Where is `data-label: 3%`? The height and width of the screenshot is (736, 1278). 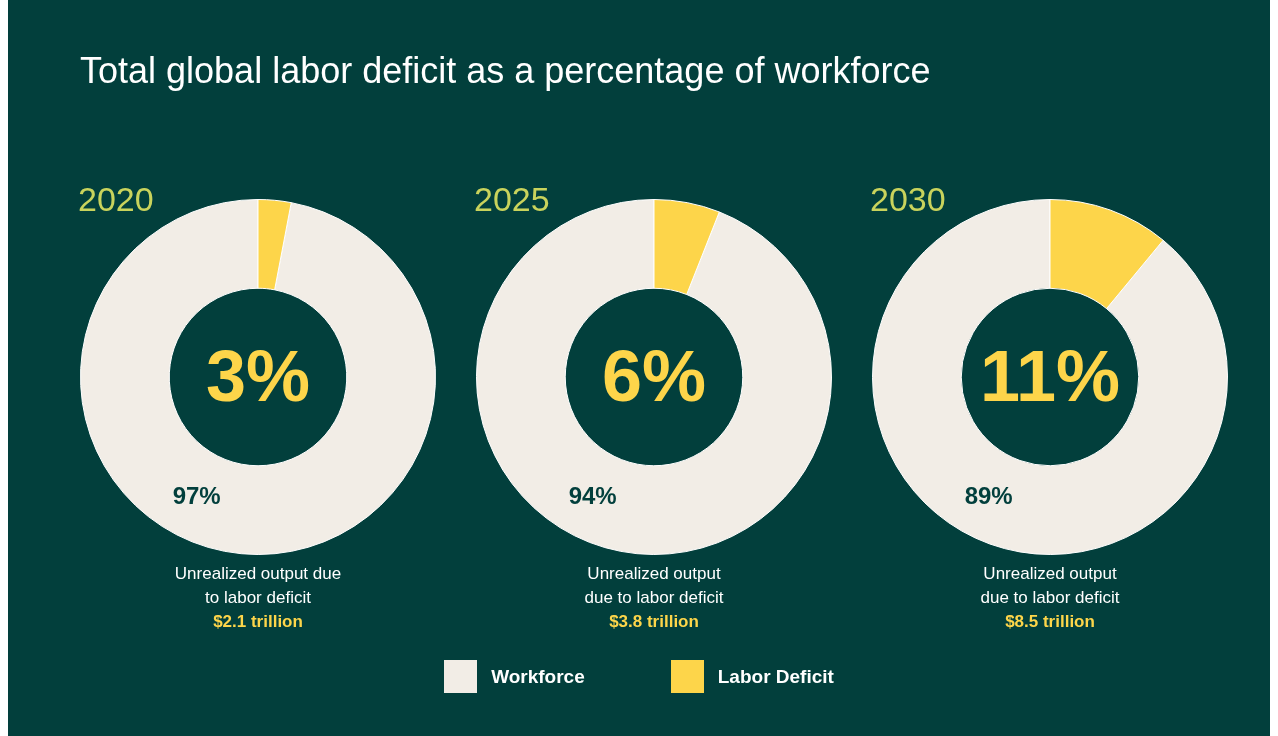
data-label: 3% is located at coordinates (258, 375).